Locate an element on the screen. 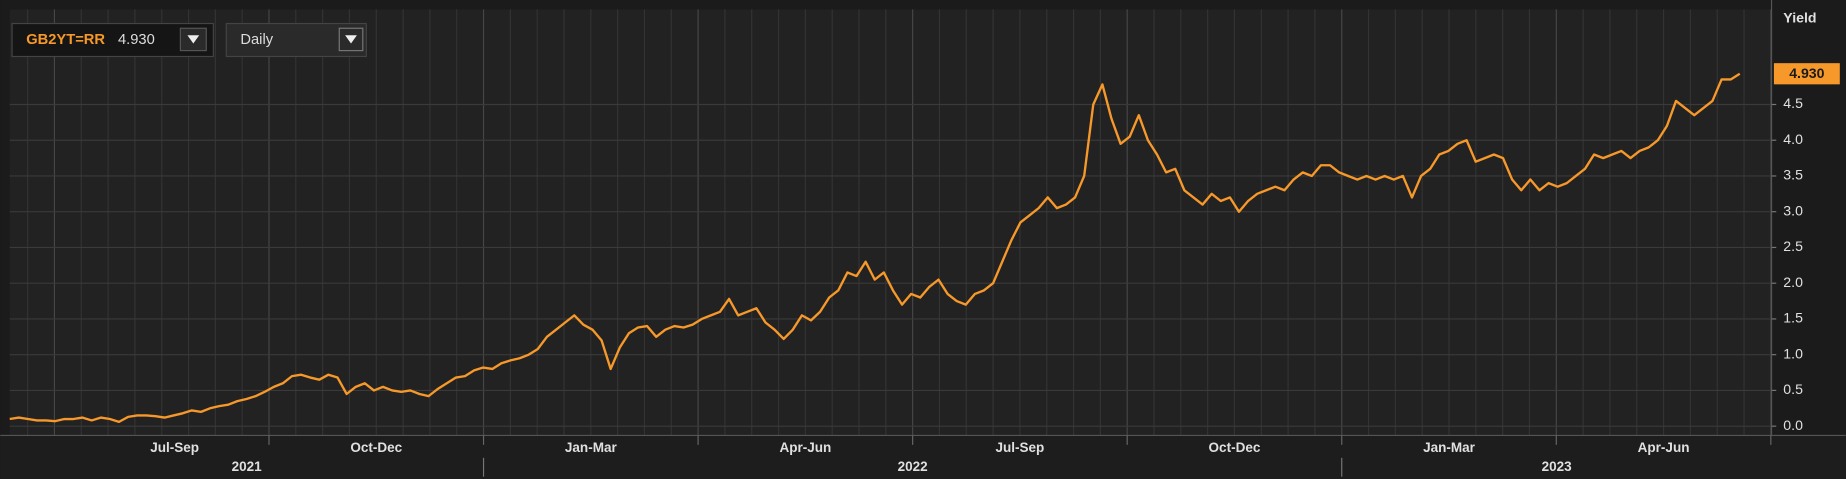 This screenshot has height=479, width=1846. year-label: 2023 is located at coordinates (1557, 466).